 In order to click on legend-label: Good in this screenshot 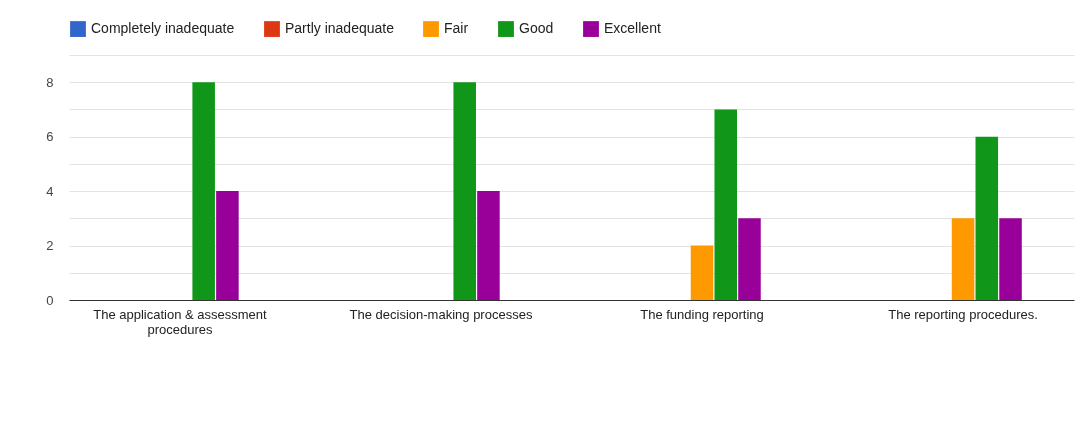, I will do `click(536, 28)`.